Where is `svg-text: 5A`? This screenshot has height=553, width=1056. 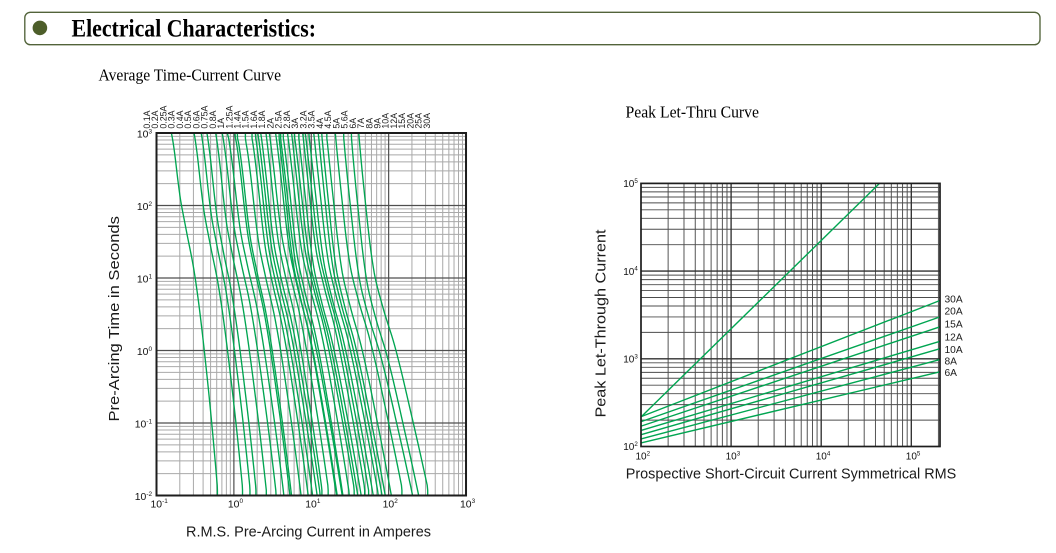
svg-text: 5A is located at coordinates (336, 123).